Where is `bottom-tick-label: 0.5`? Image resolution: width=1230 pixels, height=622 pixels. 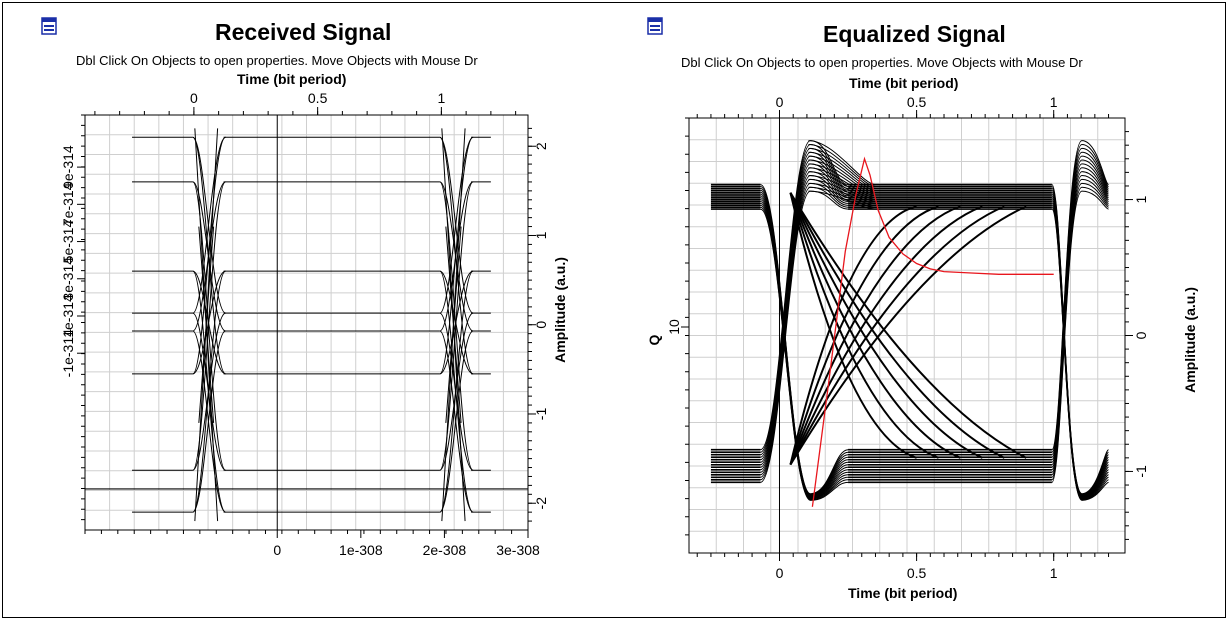 bottom-tick-label: 0.5 is located at coordinates (917, 573).